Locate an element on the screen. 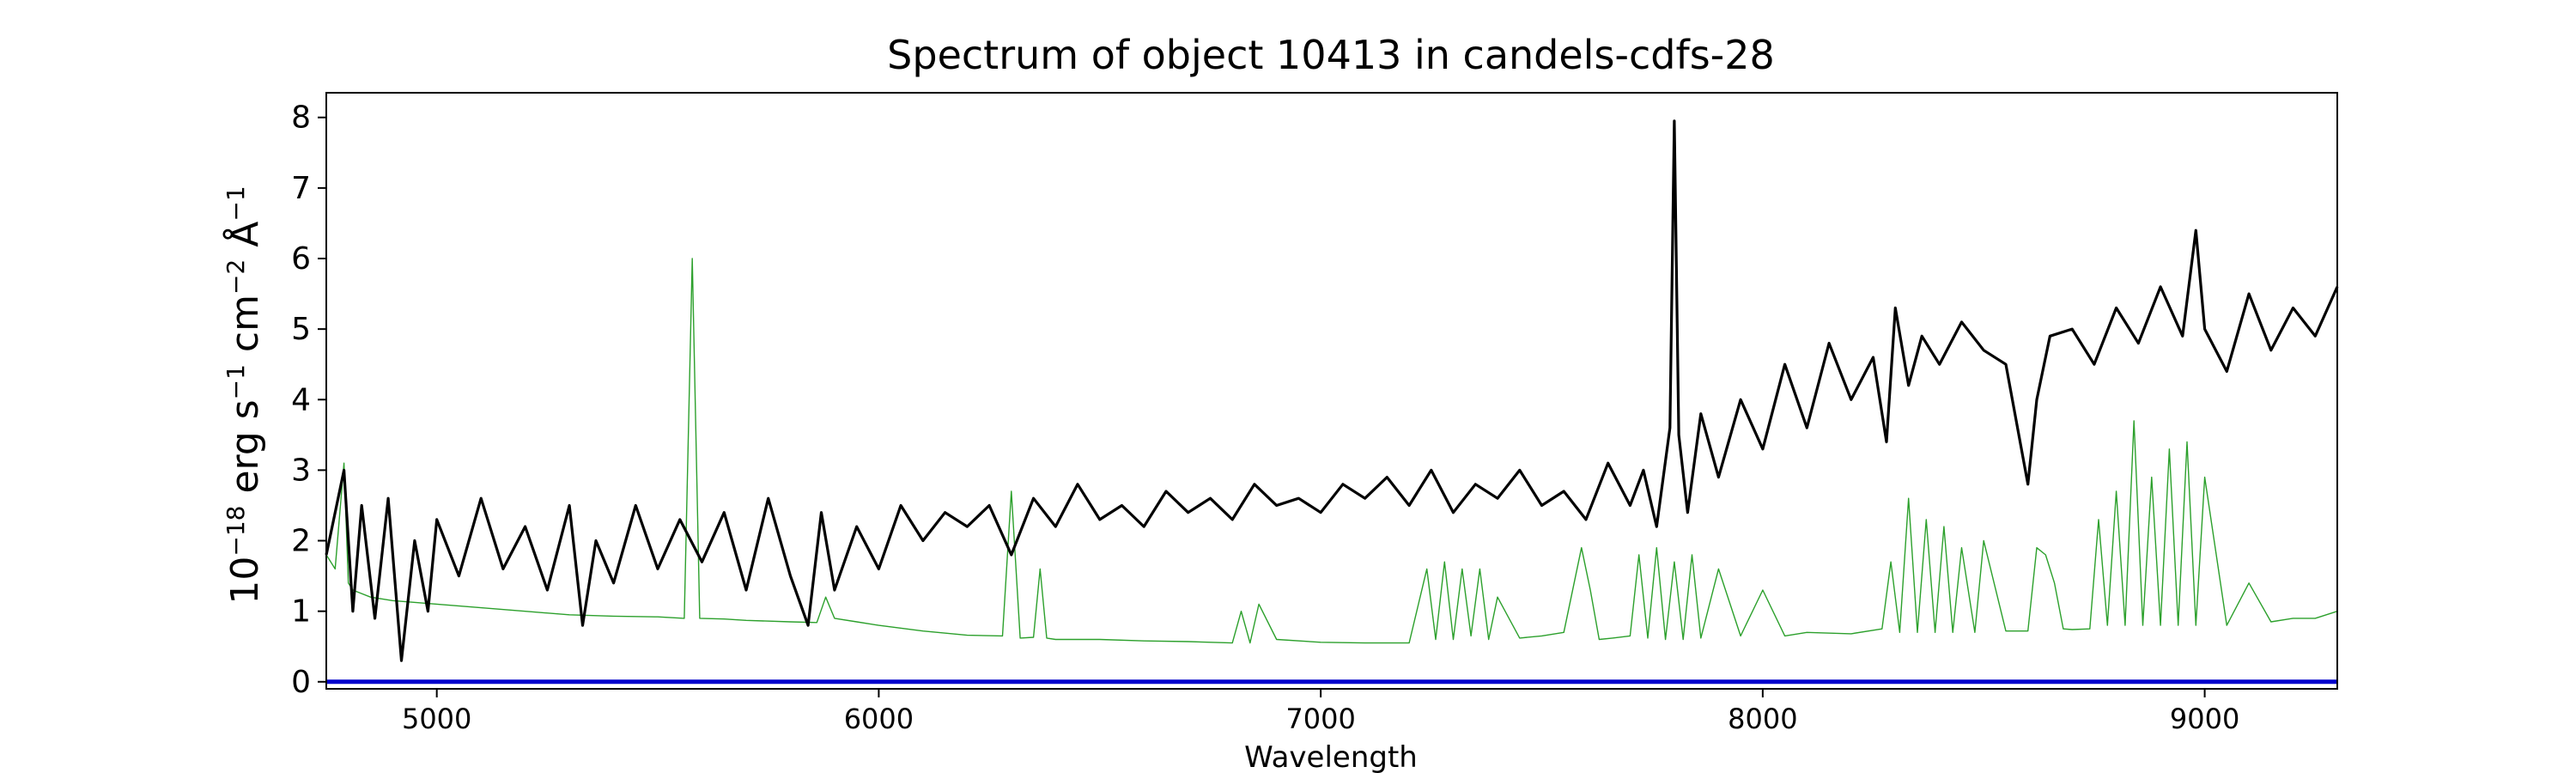 Image resolution: width=2576 pixels, height=773 pixels. y-tick-label: 3 is located at coordinates (301, 470).